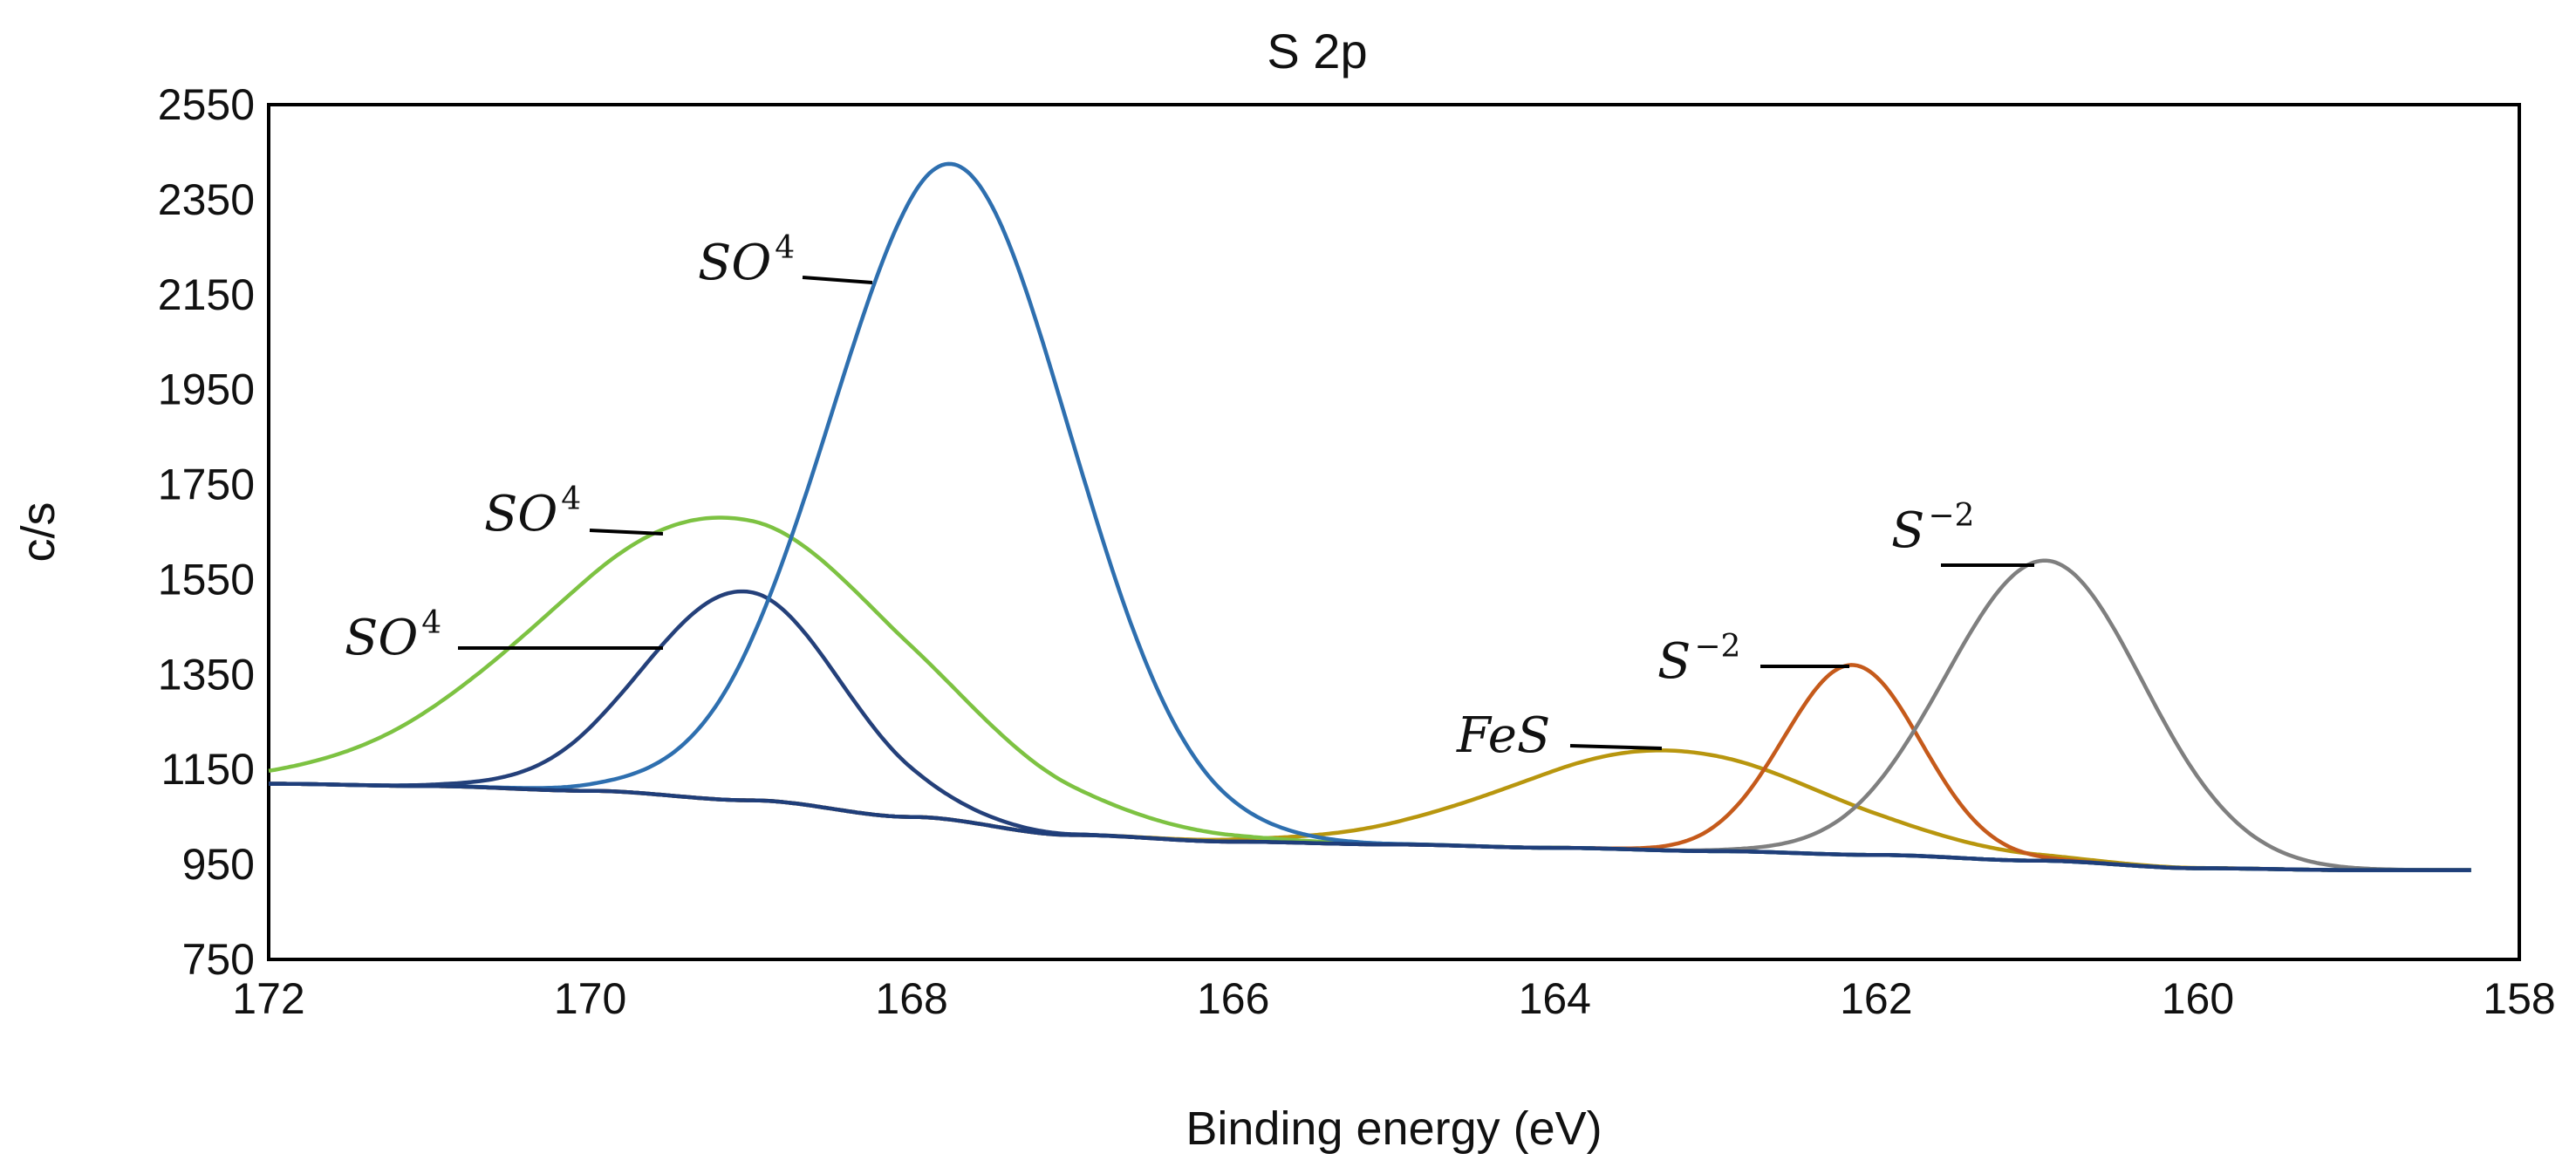  What do you see at coordinates (2519, 998) in the screenshot?
I see `x-tick-label: 158` at bounding box center [2519, 998].